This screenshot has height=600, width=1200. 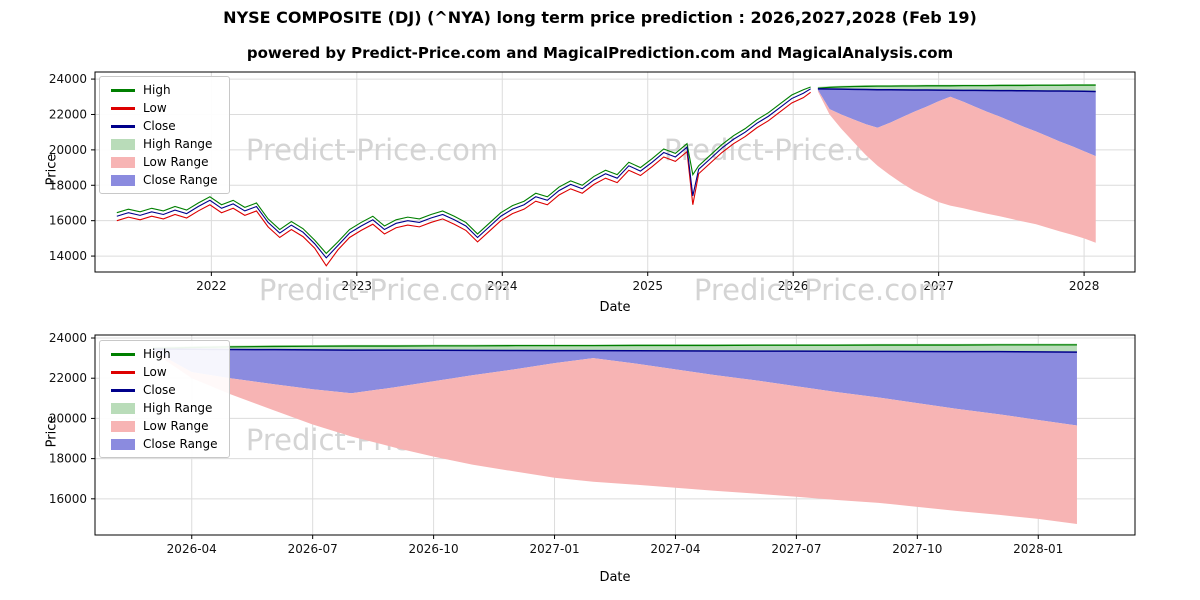 I want to click on x-tick-label: 2028, so click(x=1084, y=286).